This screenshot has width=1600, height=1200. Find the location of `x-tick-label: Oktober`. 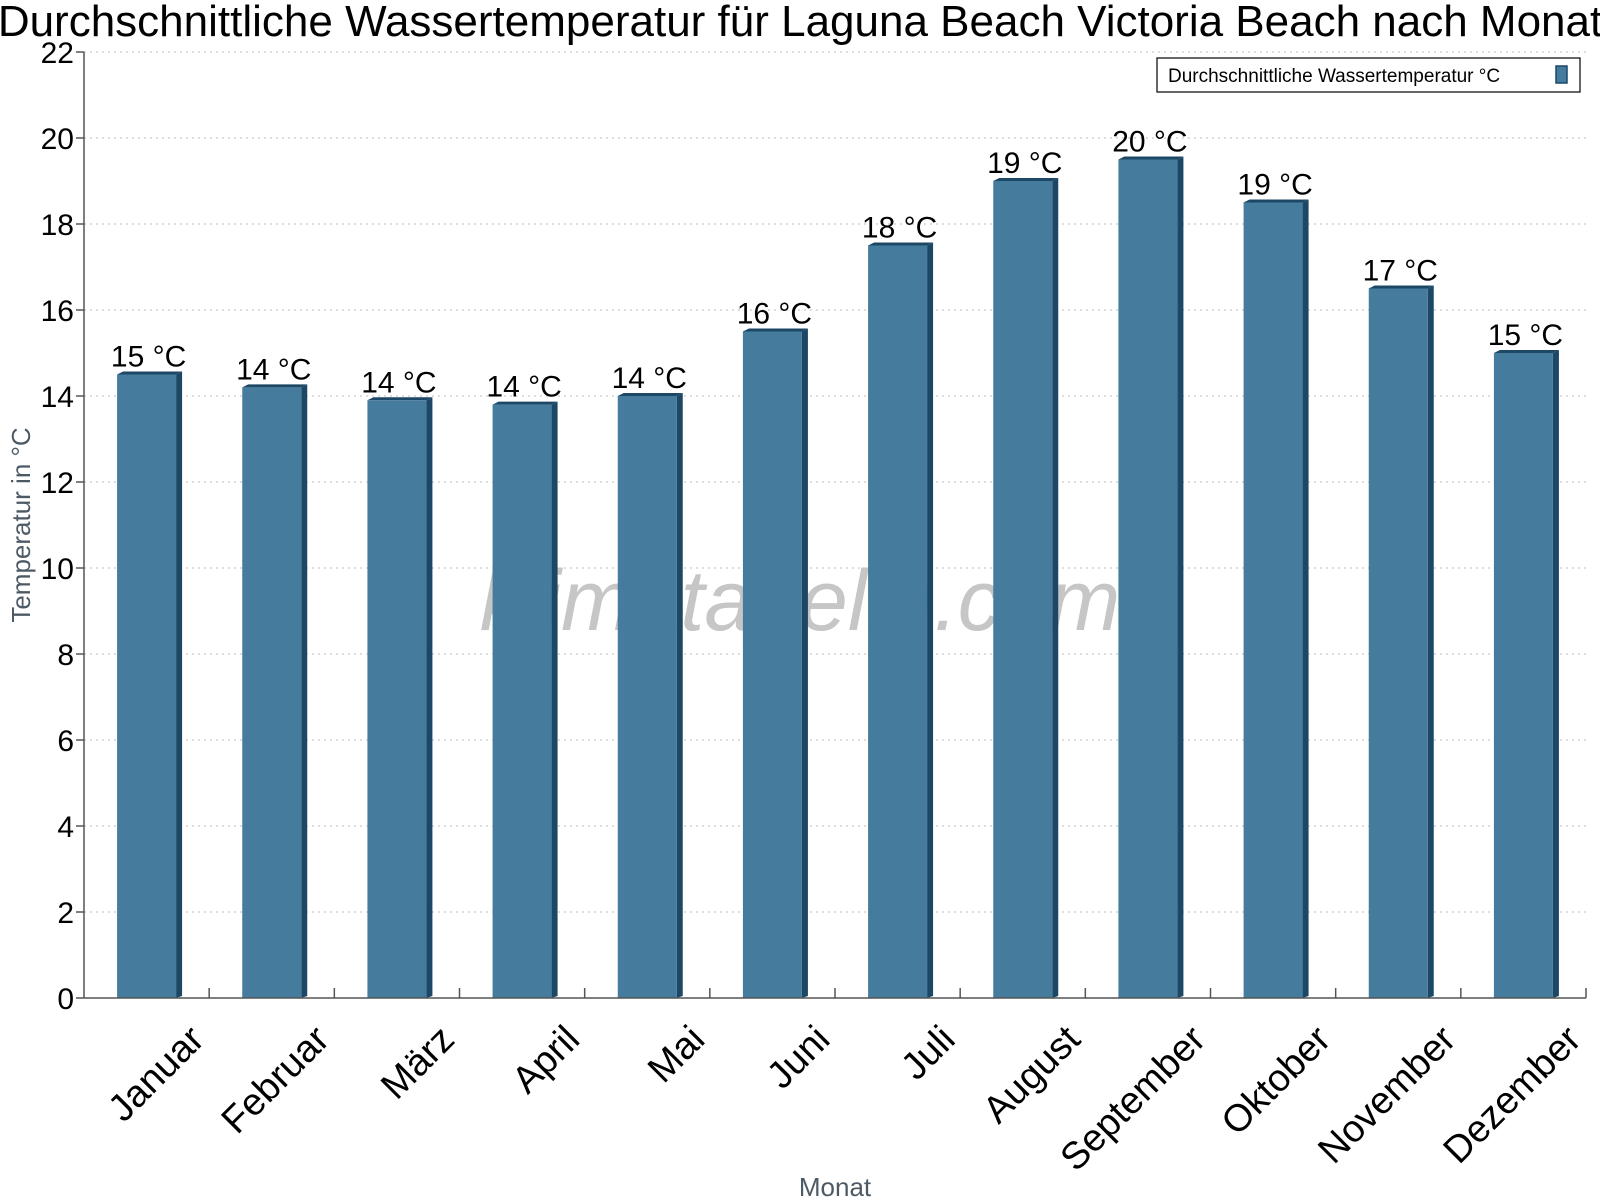

x-tick-label: Oktober is located at coordinates (1277, 1081).